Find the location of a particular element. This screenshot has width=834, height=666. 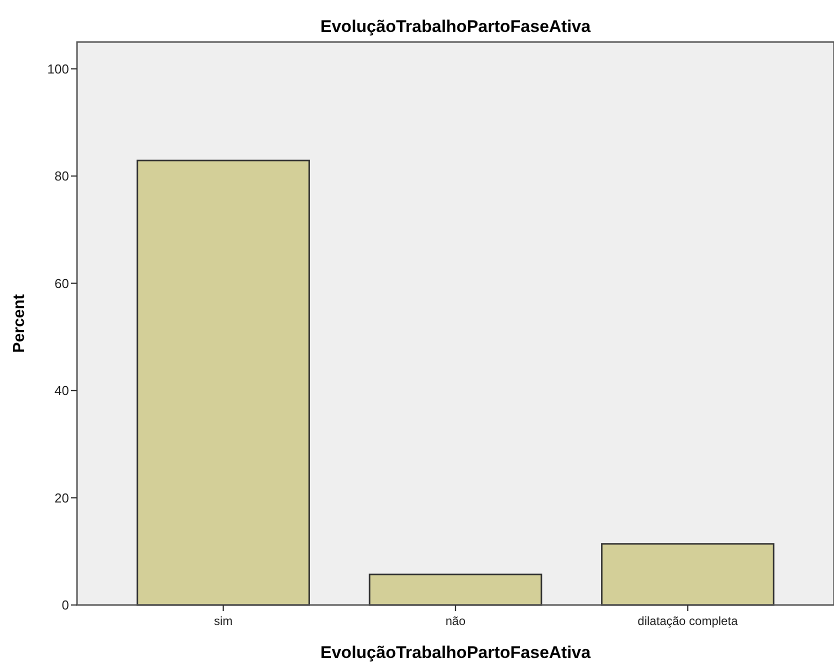

y-tick-label: 60 is located at coordinates (61, 283).